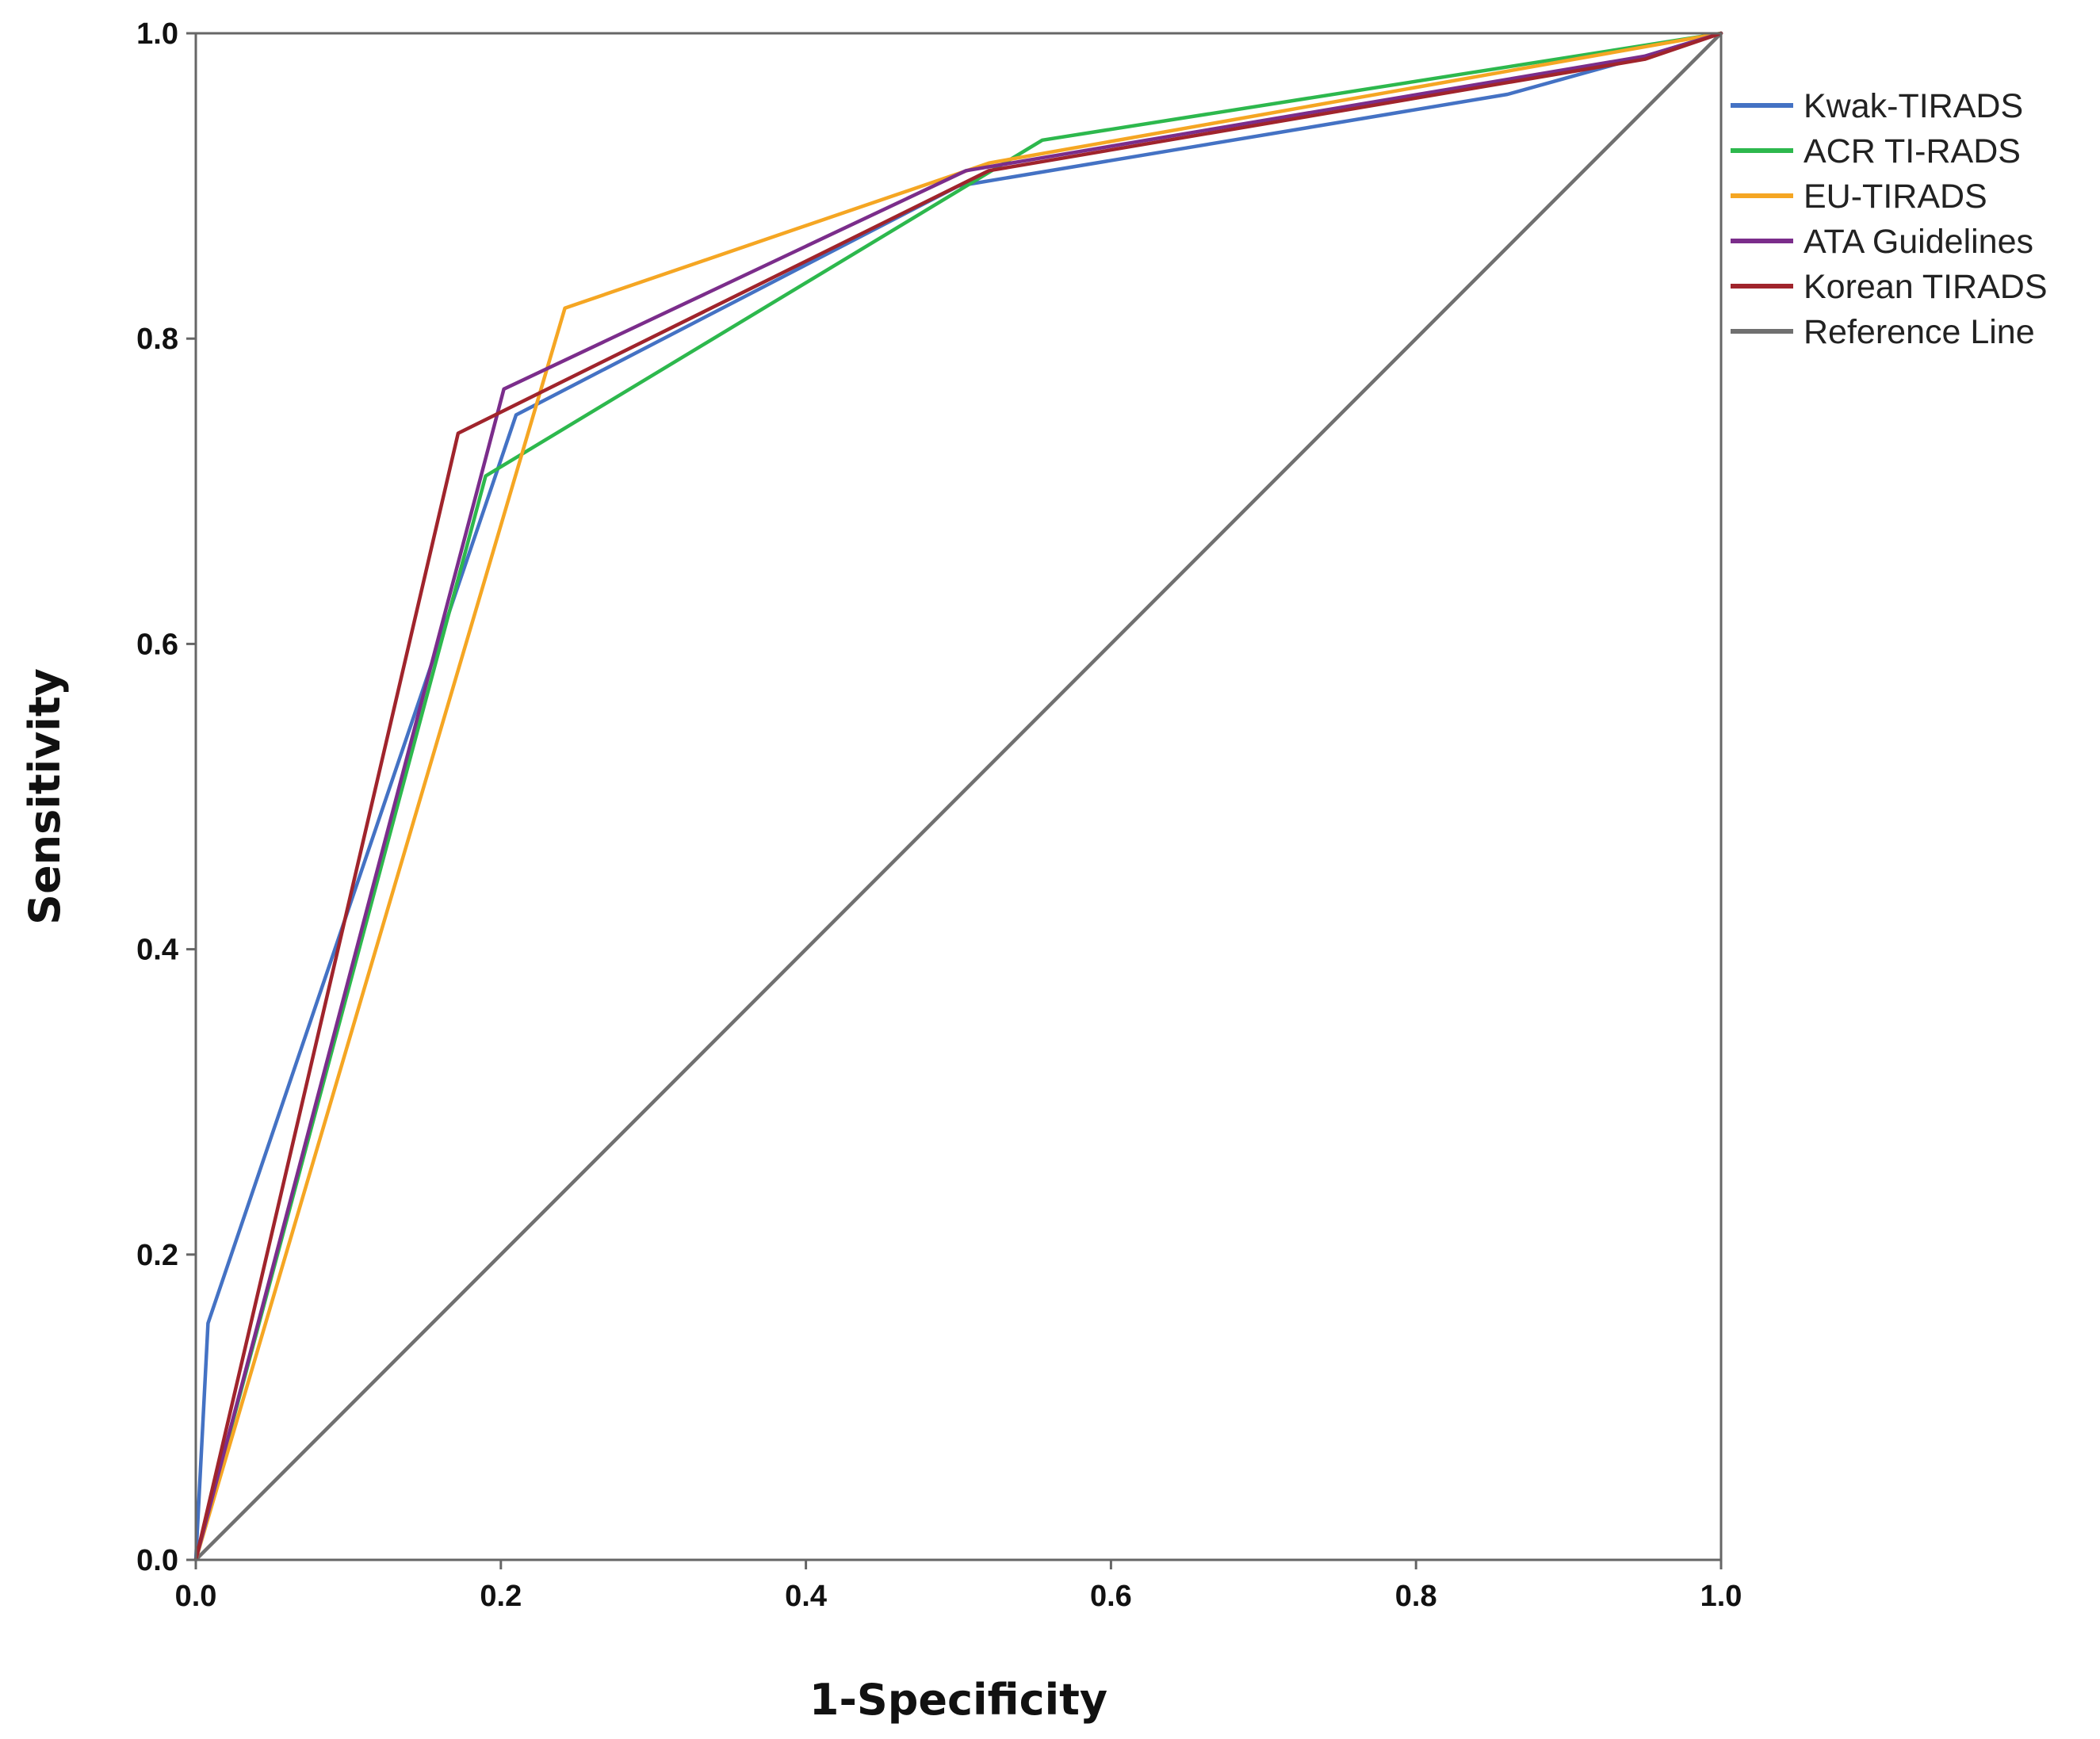 This screenshot has height=1739, width=2100. What do you see at coordinates (45, 797) in the screenshot?
I see `y-axis-title: Sensitivity` at bounding box center [45, 797].